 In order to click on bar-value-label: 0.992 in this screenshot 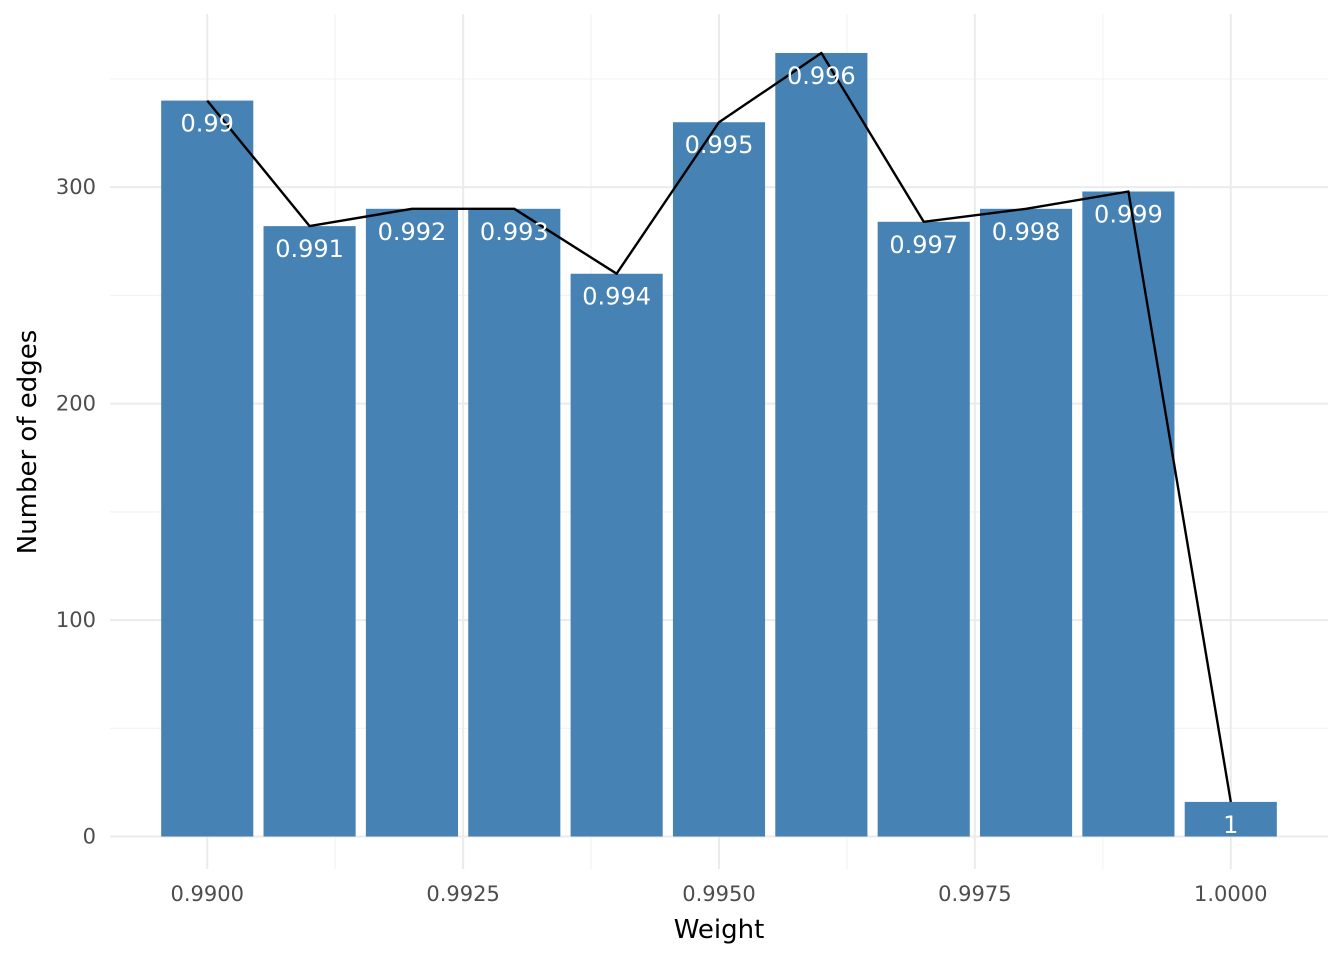, I will do `click(412, 232)`.